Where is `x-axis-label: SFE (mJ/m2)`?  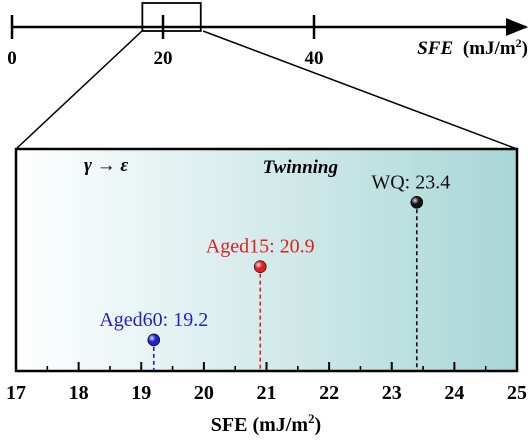
x-axis-label: SFE (mJ/m2) is located at coordinates (266, 423).